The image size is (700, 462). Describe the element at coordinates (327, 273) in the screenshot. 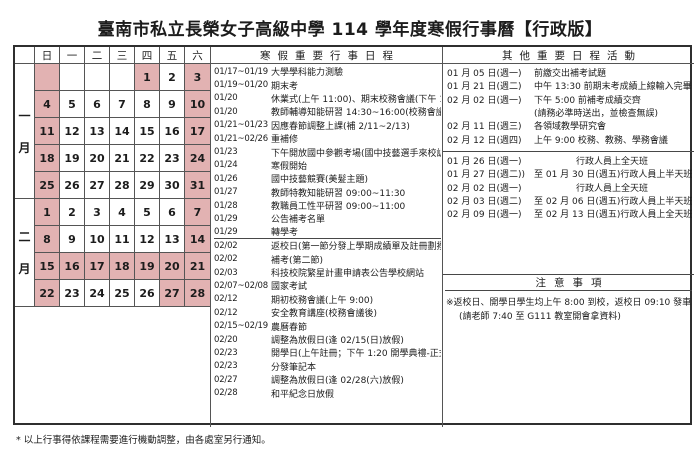

I see `schedule-row: 02/03 科技校院繁星計畫申請表公告學校網站` at that location.